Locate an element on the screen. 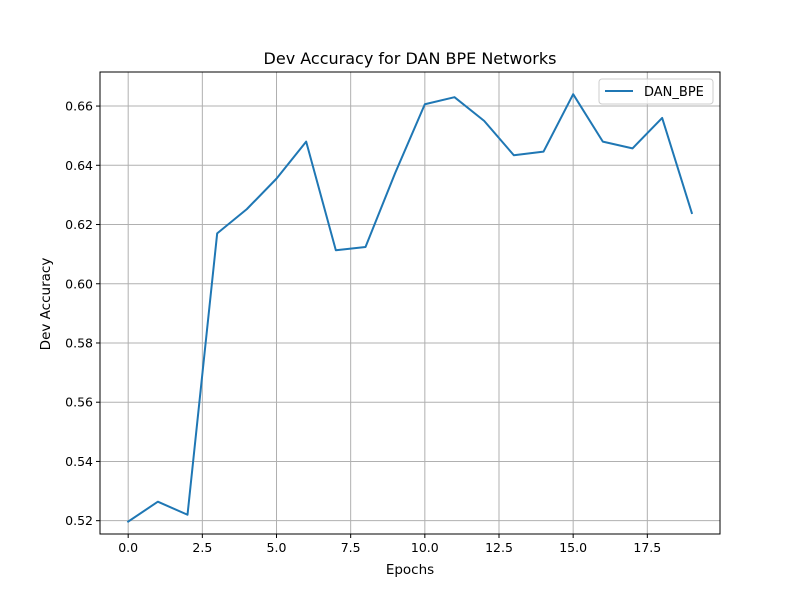 The image size is (800, 600). chart-title: Dev Accuracy for DAN BPE Networks is located at coordinates (410, 58).